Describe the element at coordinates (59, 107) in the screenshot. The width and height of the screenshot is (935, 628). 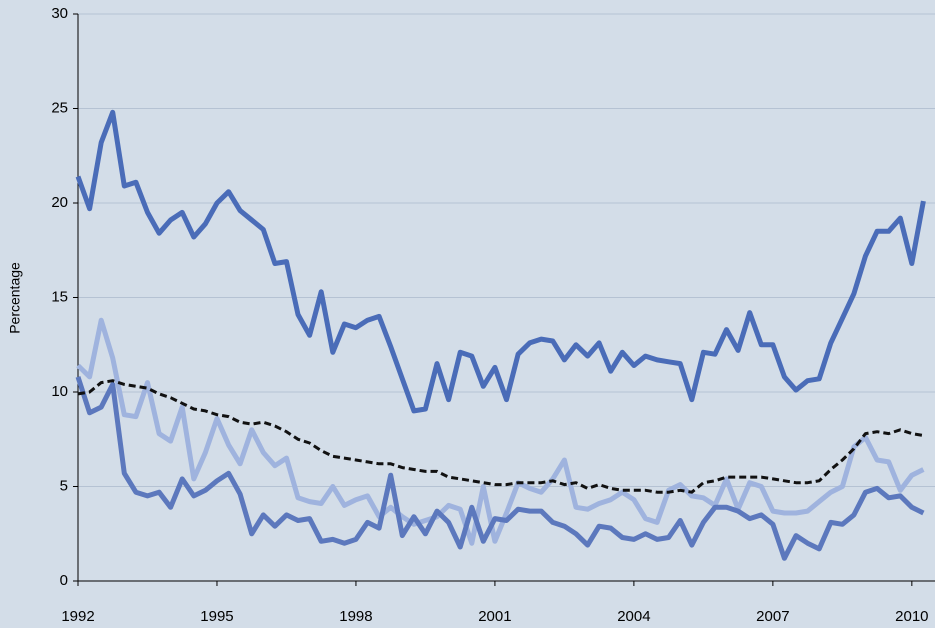
I see `y-tick-label: 25` at that location.